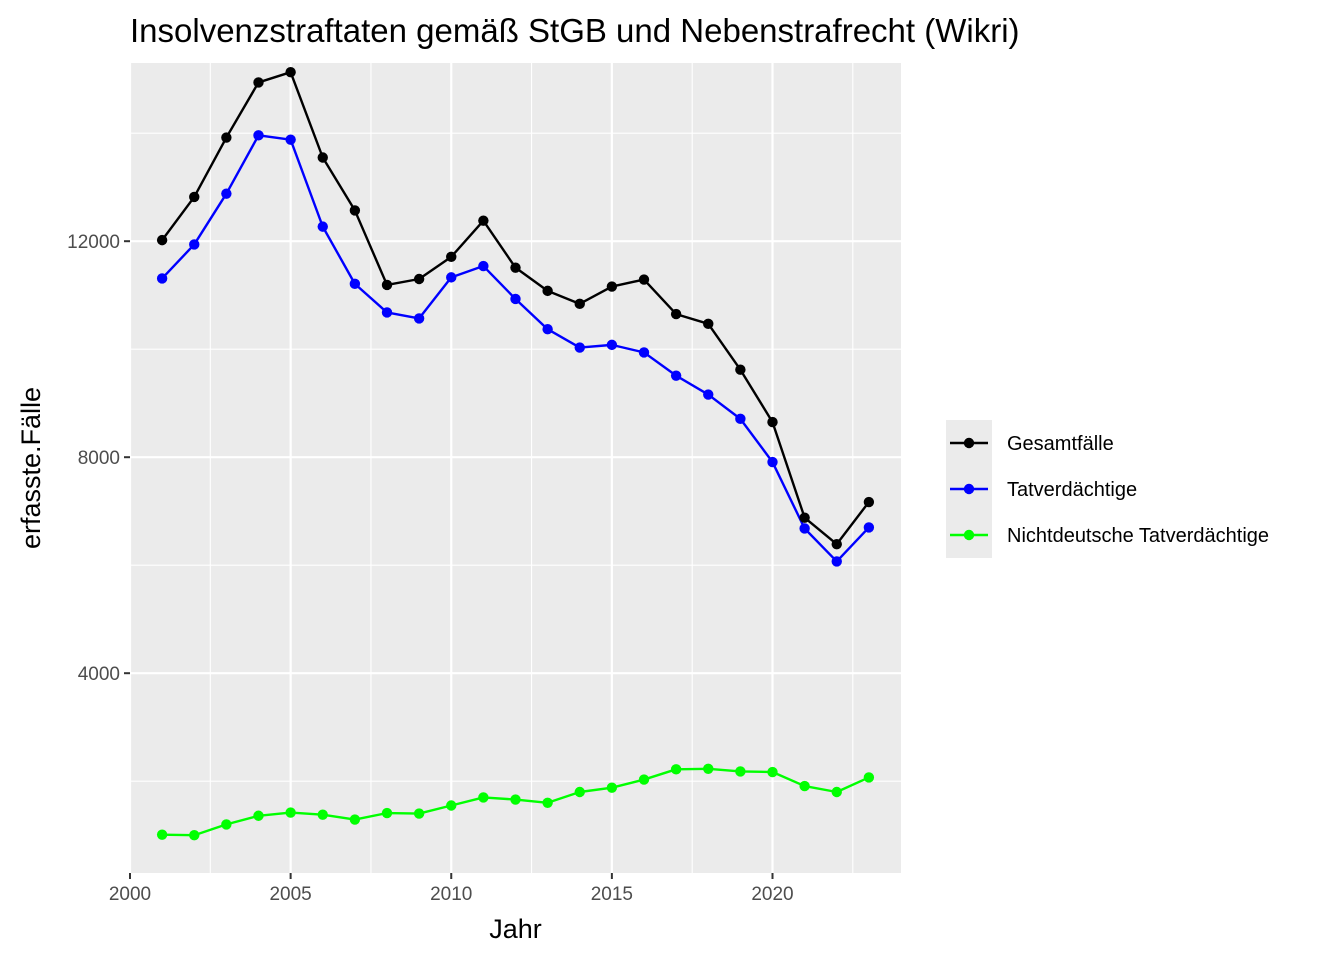 This screenshot has height=960, width=1344. I want to click on x-axis: 2000 2005 2010 2015 2020, so click(451, 889).